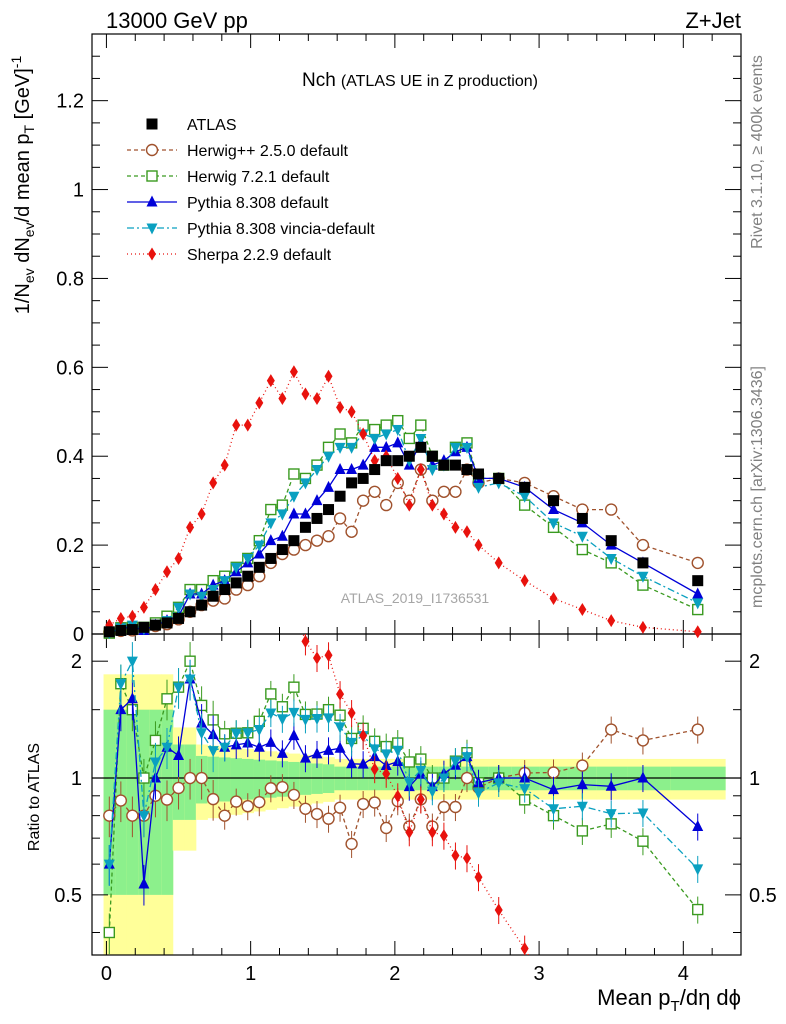  I want to click on legend-label: Herwig++ 2.5.0 default, so click(268, 151).